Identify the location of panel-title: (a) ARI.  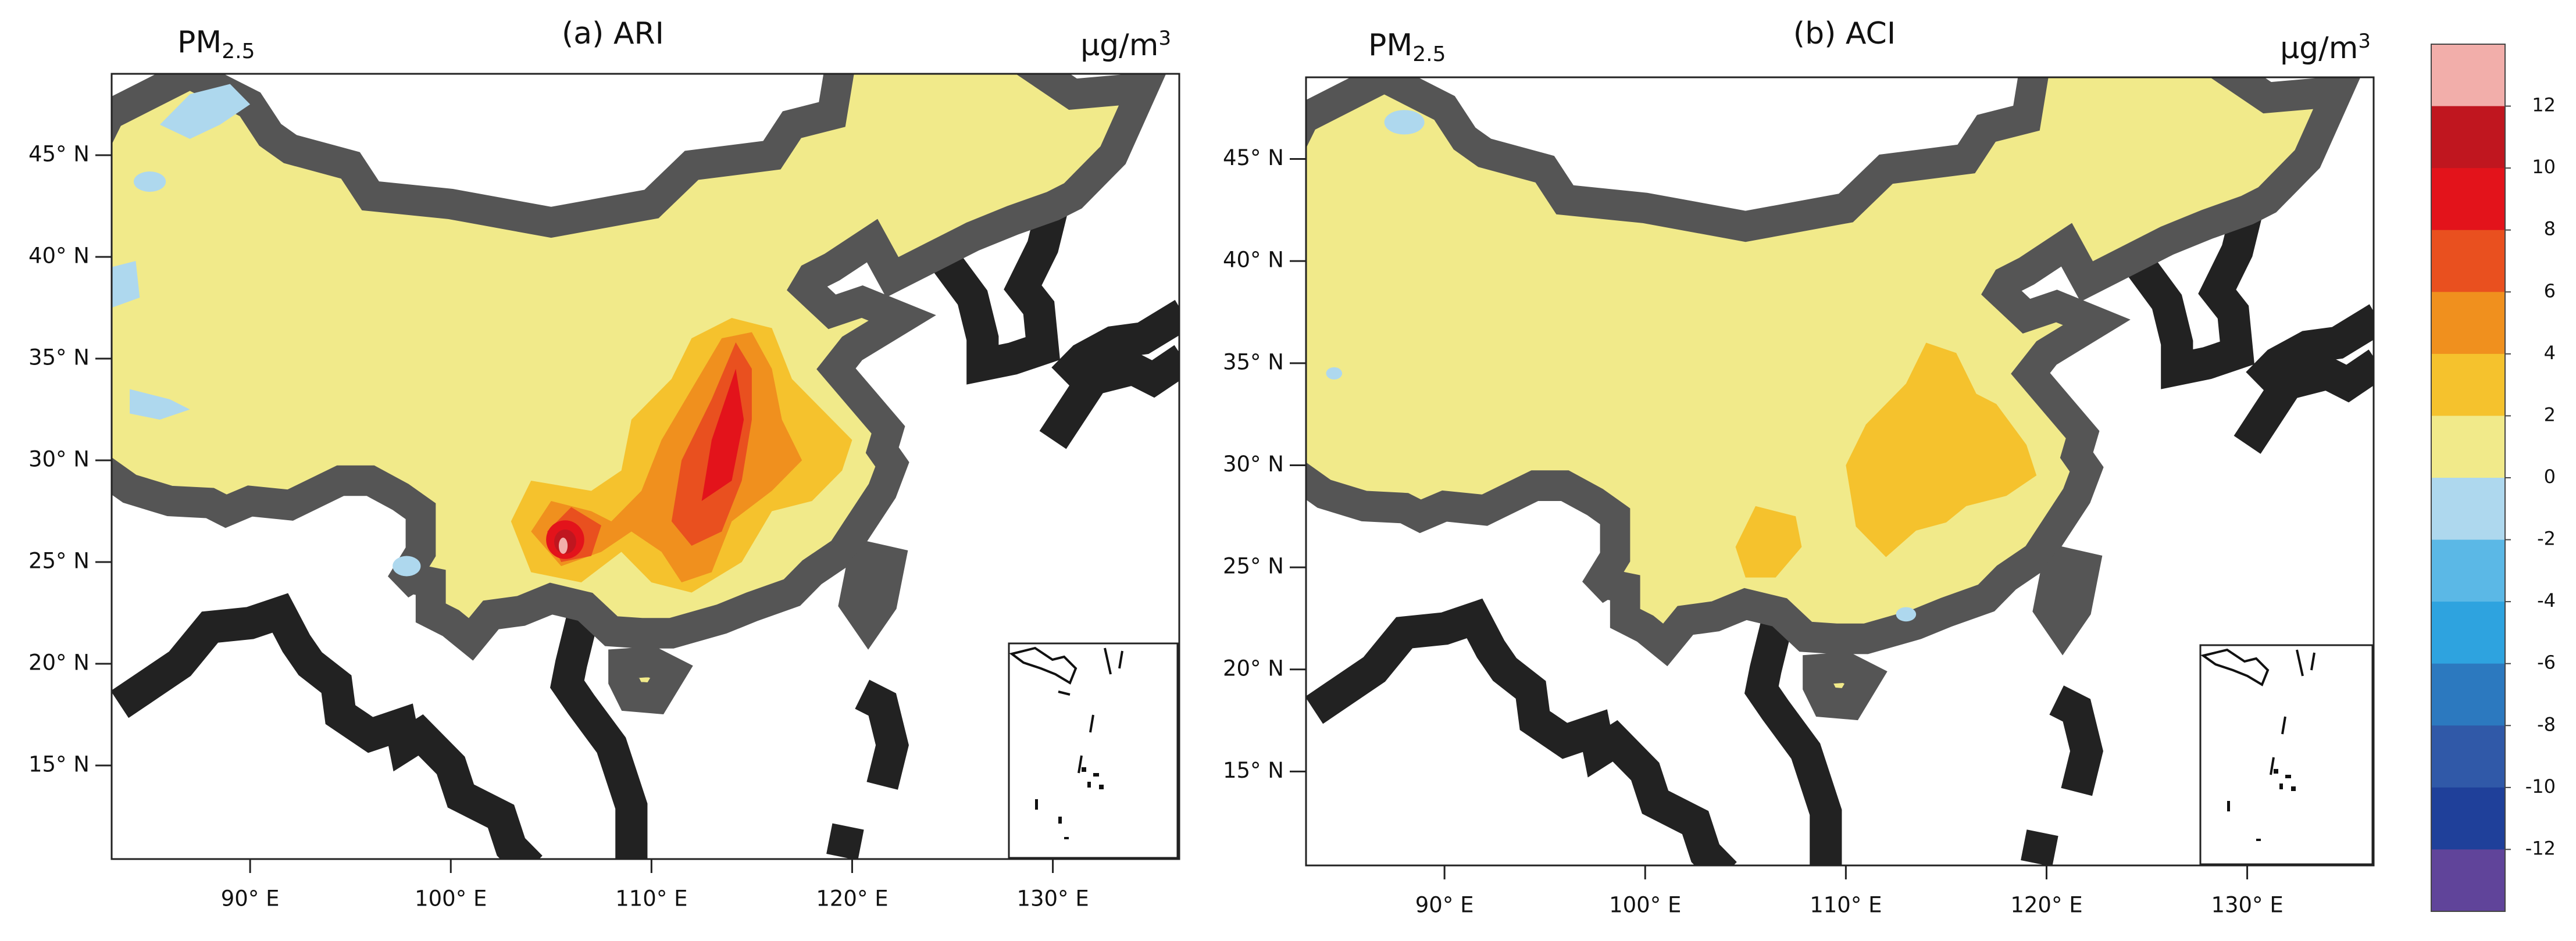
(613, 33).